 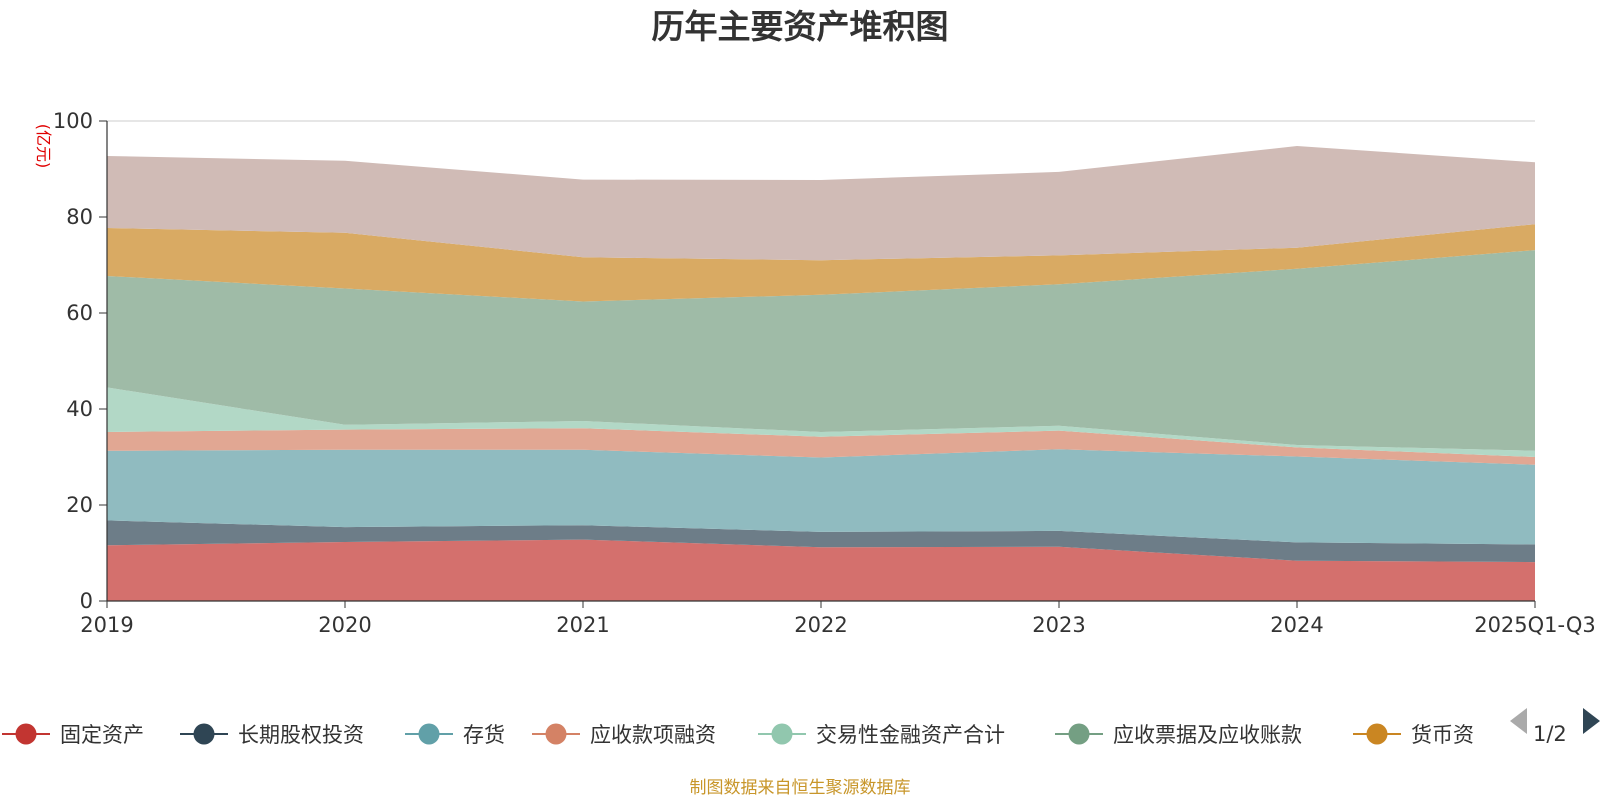 I want to click on legend-item-4: 交易性金融资产合计, so click(x=881, y=735).